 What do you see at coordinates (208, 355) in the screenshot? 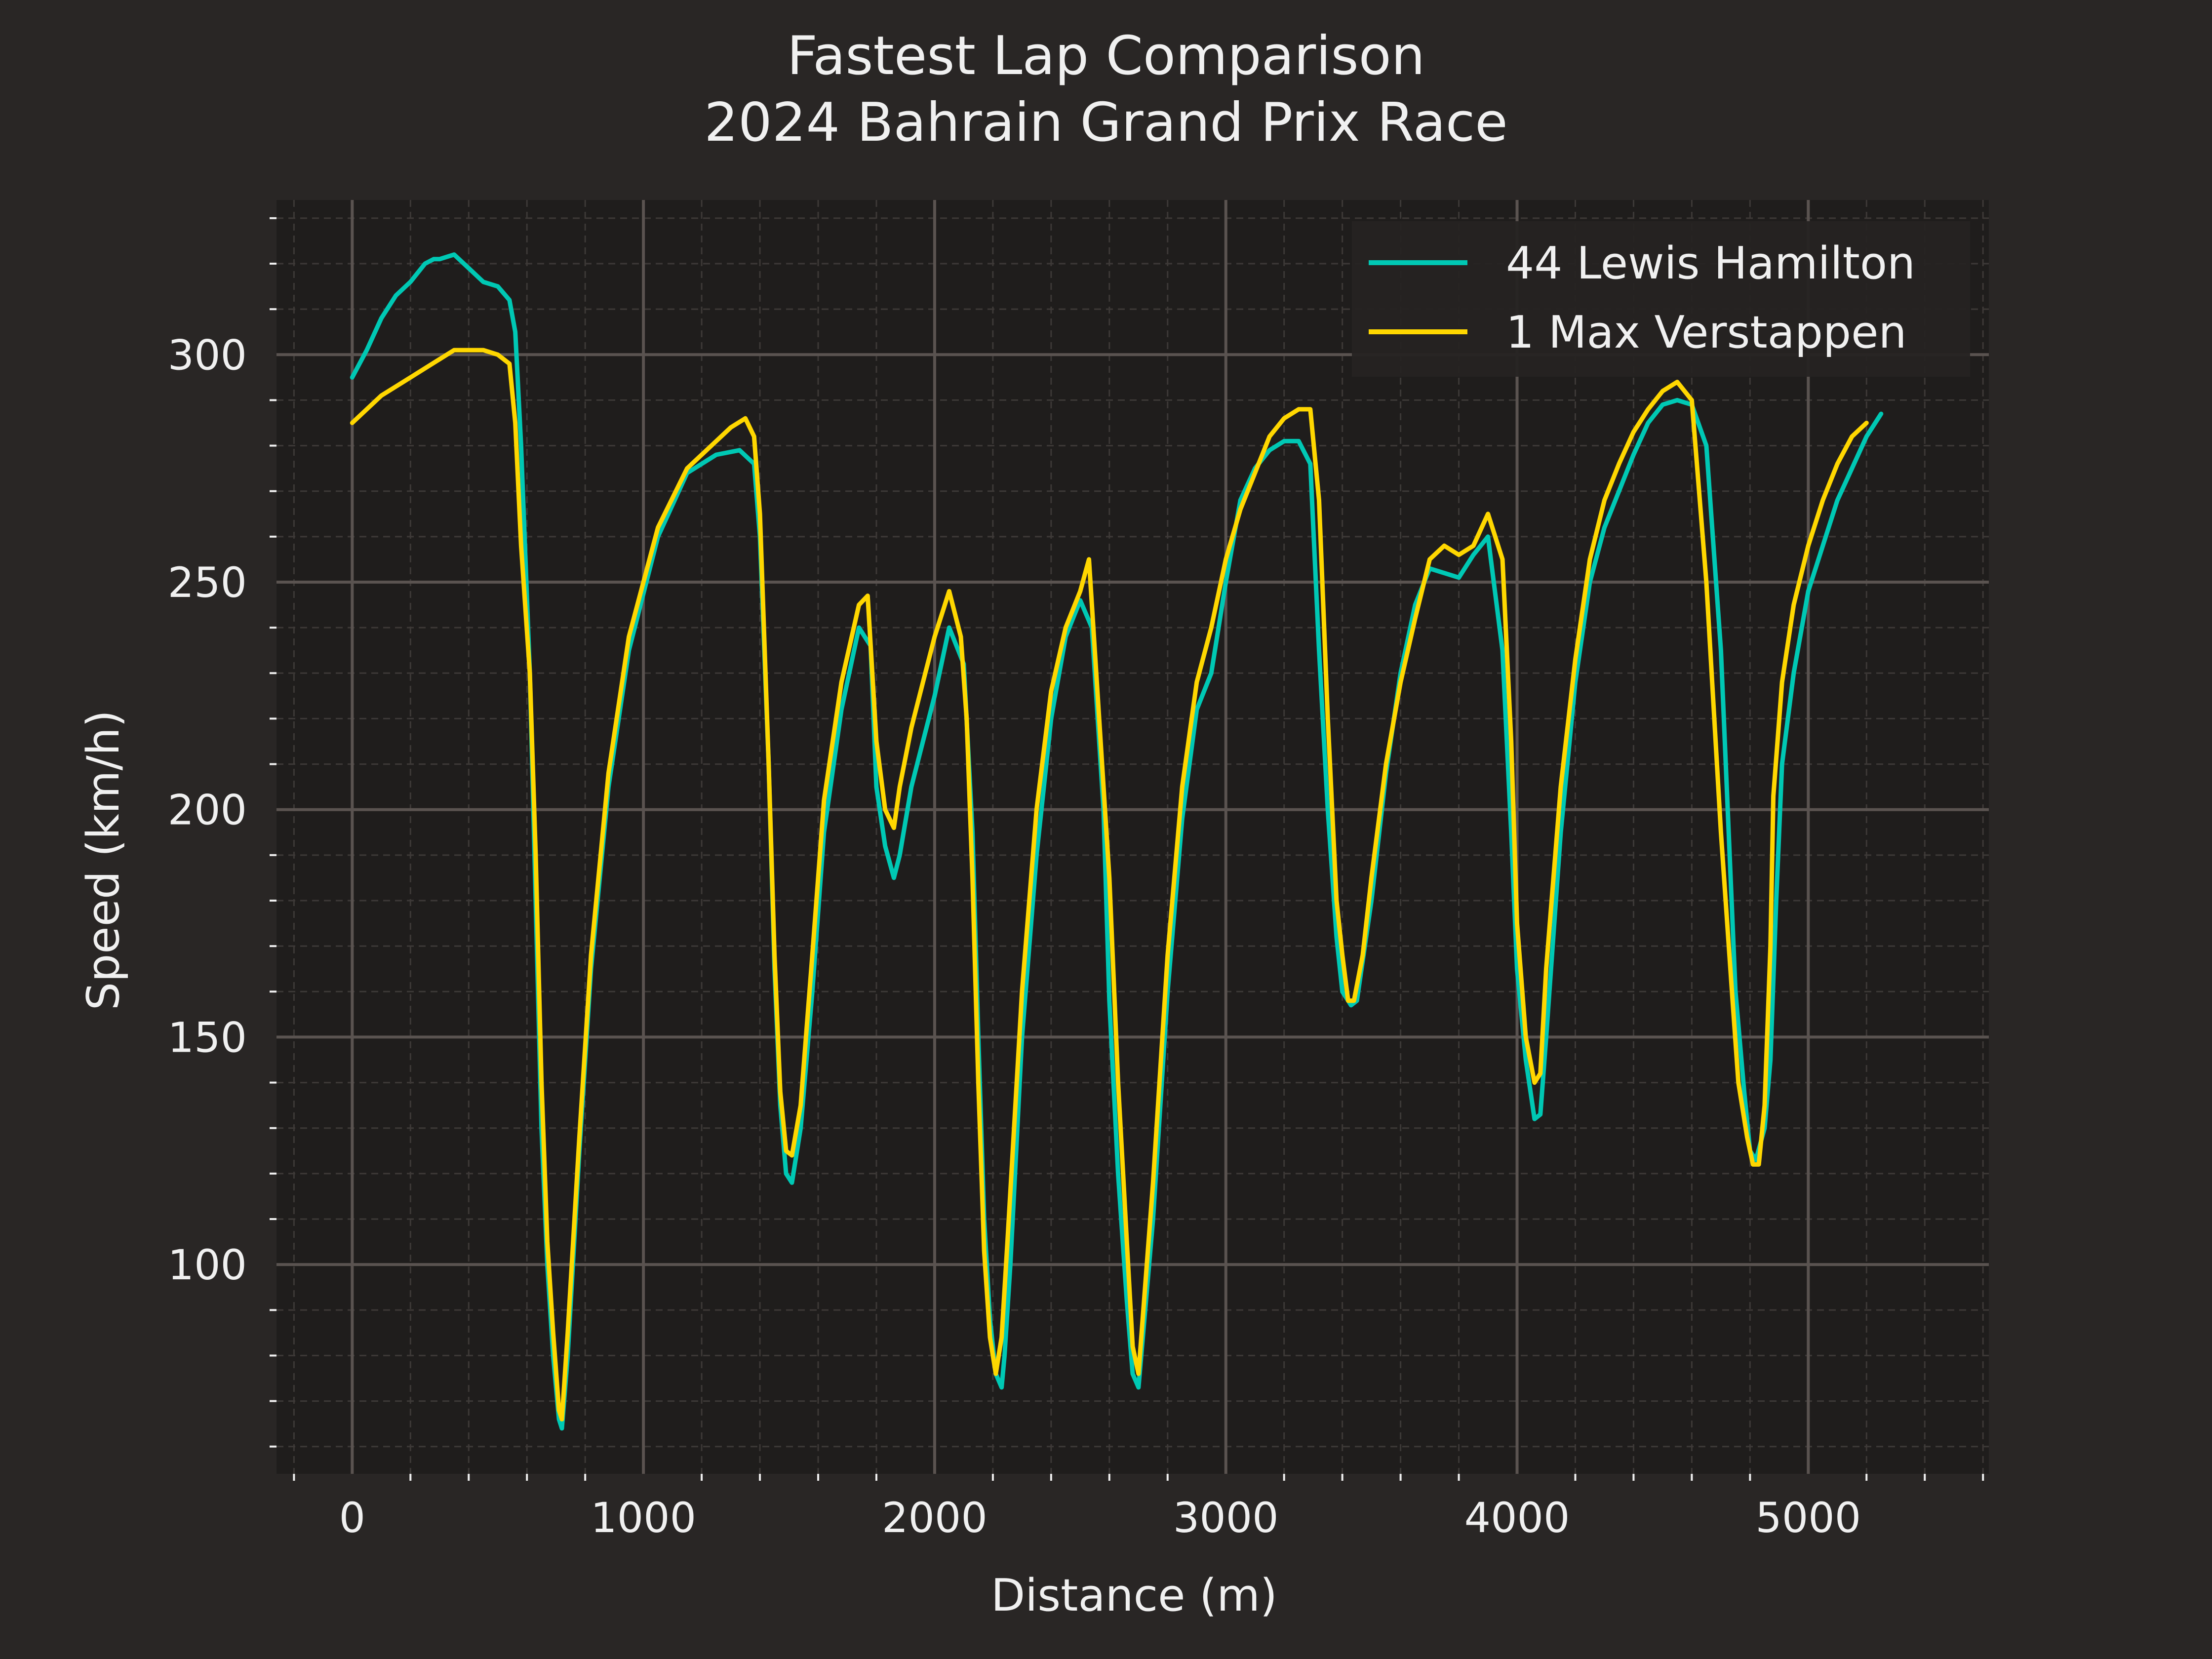
I see `y-tick-label: 300` at bounding box center [208, 355].